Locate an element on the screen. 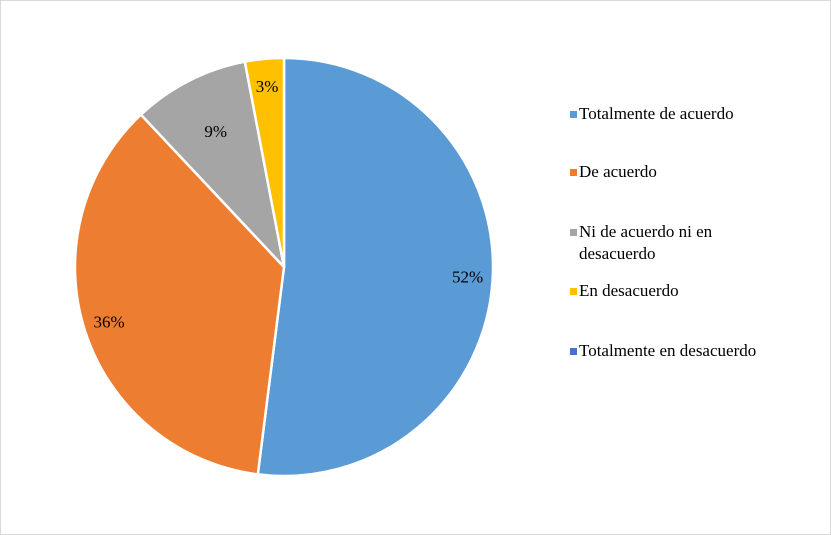 The height and width of the screenshot is (535, 831). legend-label-1: De acuerdo is located at coordinates (618, 171).